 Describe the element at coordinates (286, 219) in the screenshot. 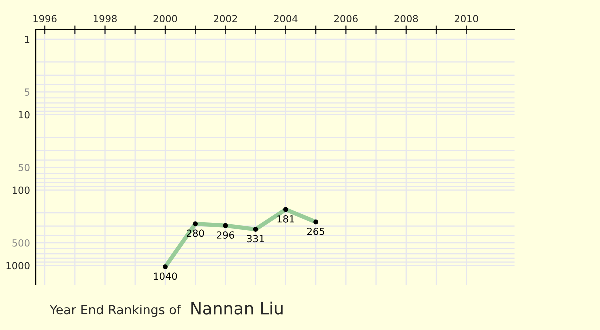

I see `data-label: 181` at that location.